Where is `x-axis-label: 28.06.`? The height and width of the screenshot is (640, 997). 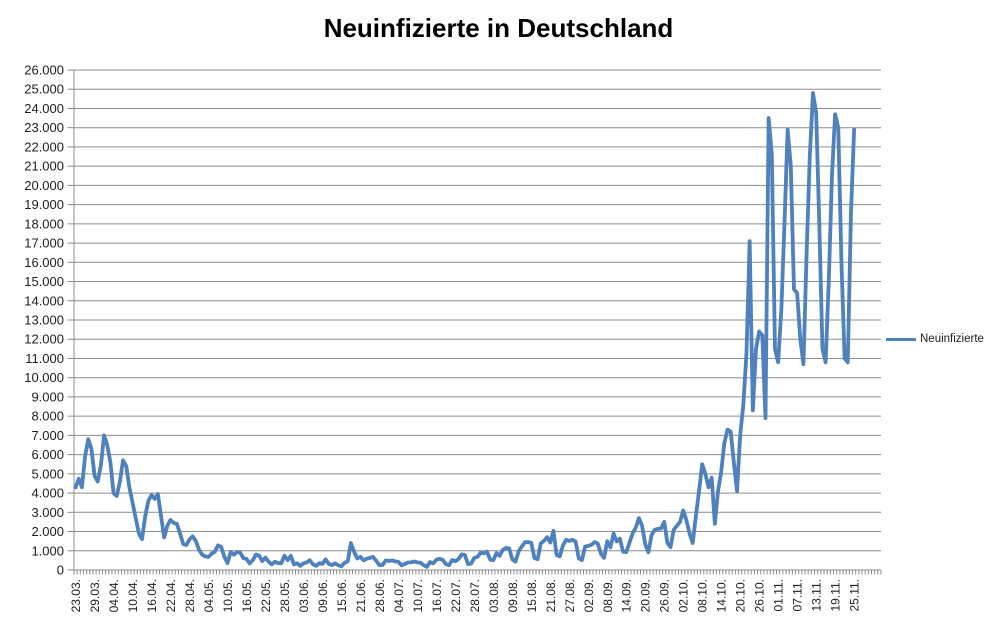
x-axis-label: 28.06. is located at coordinates (380, 595).